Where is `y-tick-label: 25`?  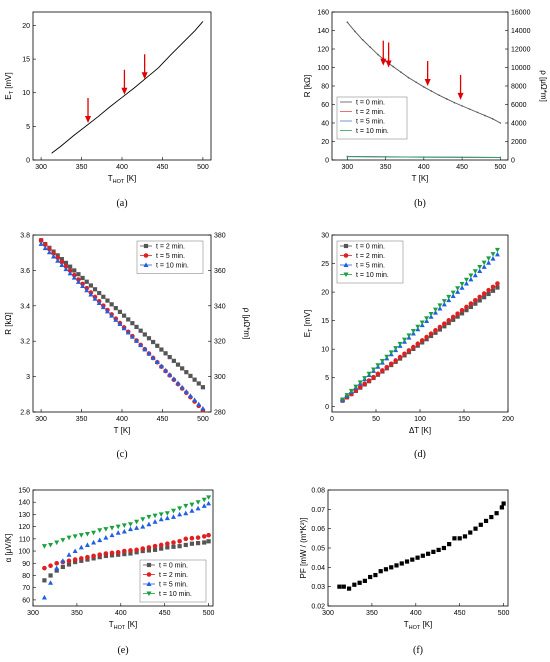
y-tick-label: 25 is located at coordinates (325, 264).